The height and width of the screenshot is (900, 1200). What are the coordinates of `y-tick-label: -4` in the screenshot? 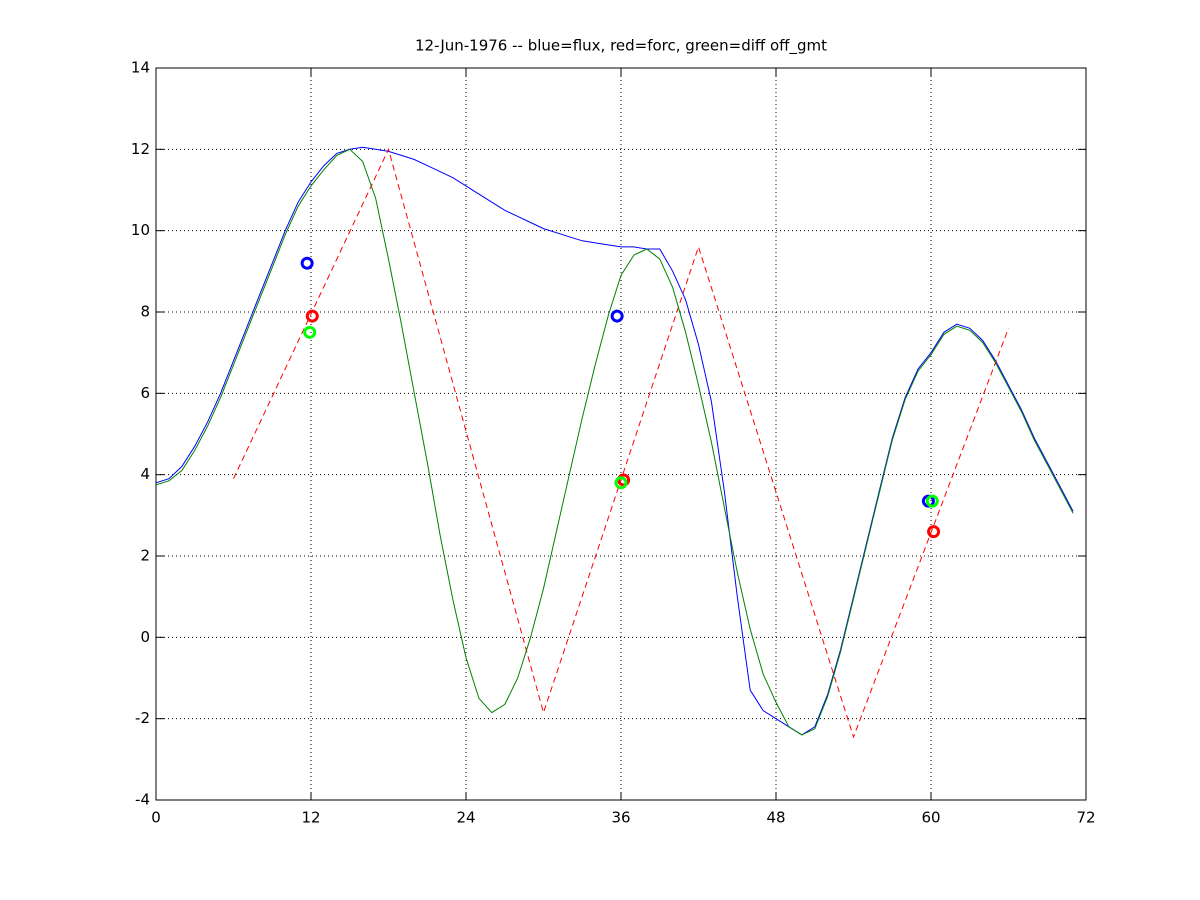 It's located at (142, 800).